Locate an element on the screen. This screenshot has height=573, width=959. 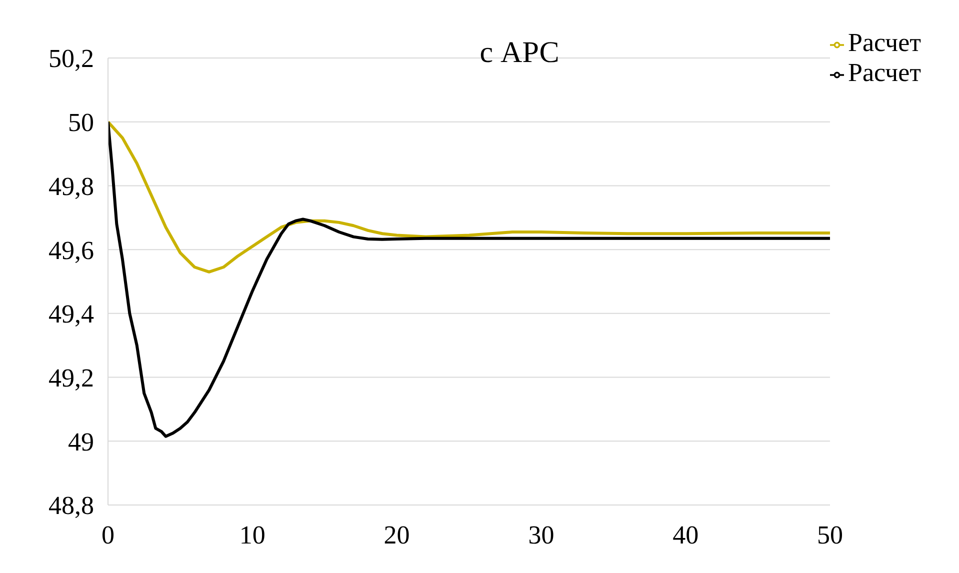
x-tick-label: 10 is located at coordinates (252, 535).